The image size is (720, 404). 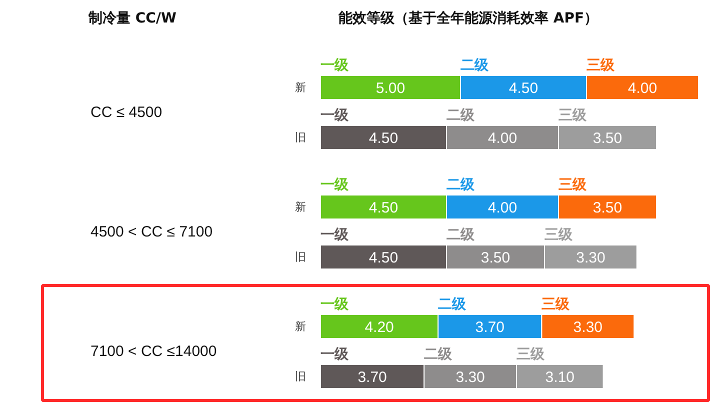 I want to click on text: 7100 < CC ≤14000, so click(x=153, y=351).